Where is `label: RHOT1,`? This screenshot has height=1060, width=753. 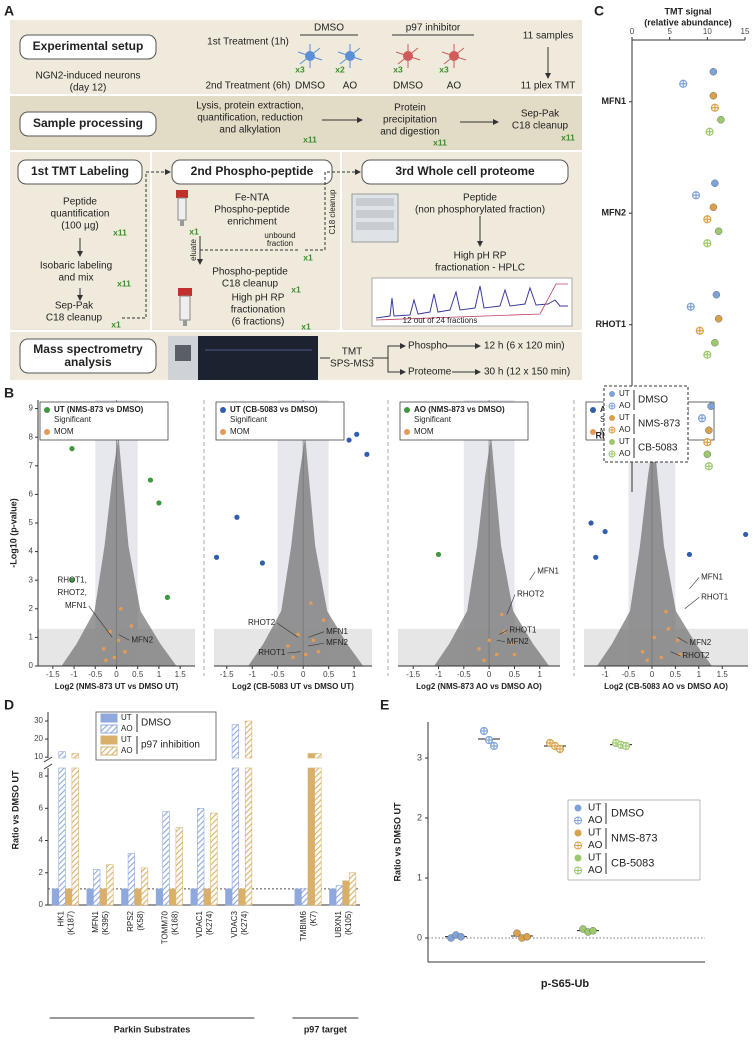 label: RHOT1, is located at coordinates (71, 579).